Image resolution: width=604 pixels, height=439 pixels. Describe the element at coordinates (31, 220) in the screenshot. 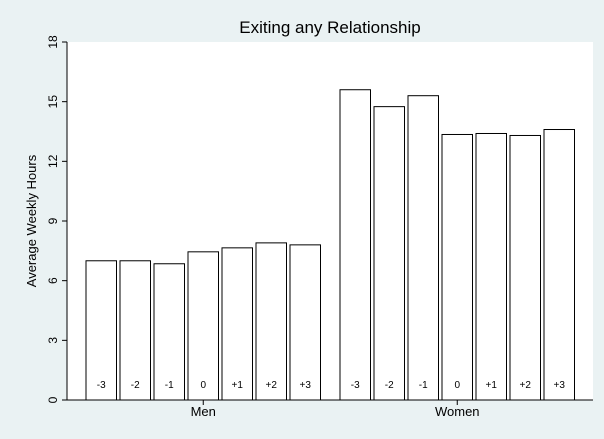

I see `y-axis-label: Average Weekly Hours` at that location.